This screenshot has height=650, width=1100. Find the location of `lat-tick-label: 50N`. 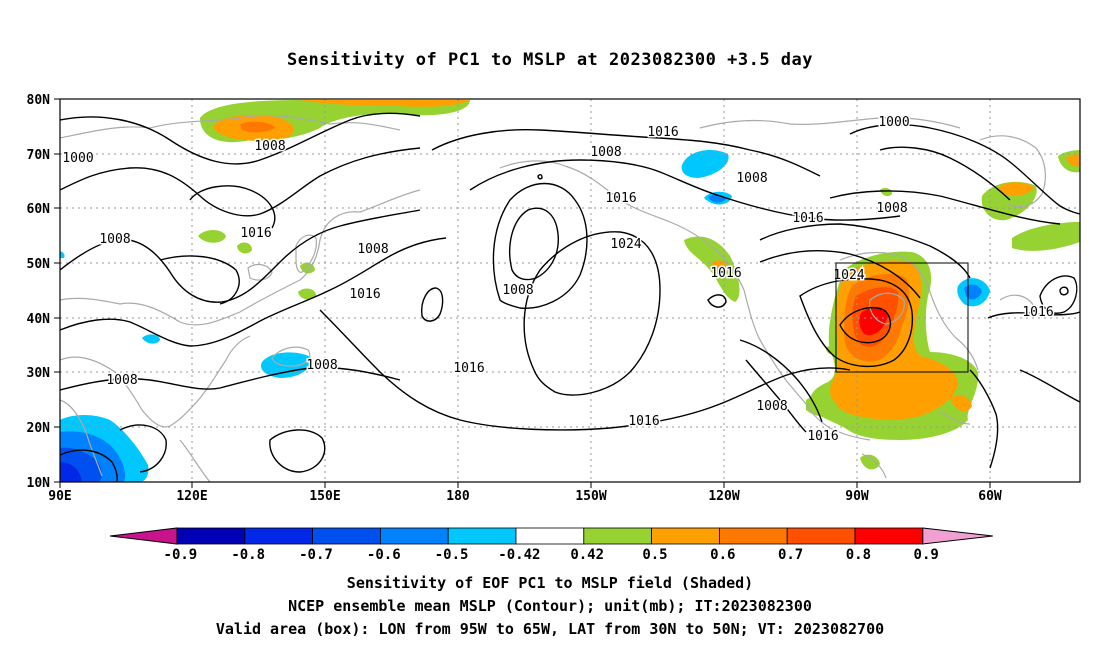

lat-tick-label: 50N is located at coordinates (39, 264).